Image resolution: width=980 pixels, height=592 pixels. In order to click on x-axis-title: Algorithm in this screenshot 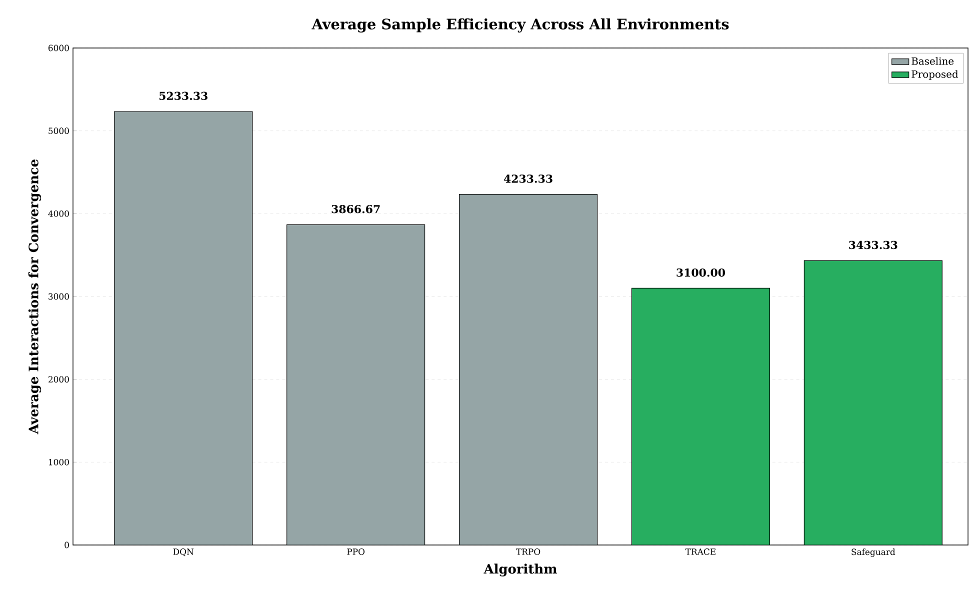, I will do `click(520, 570)`.